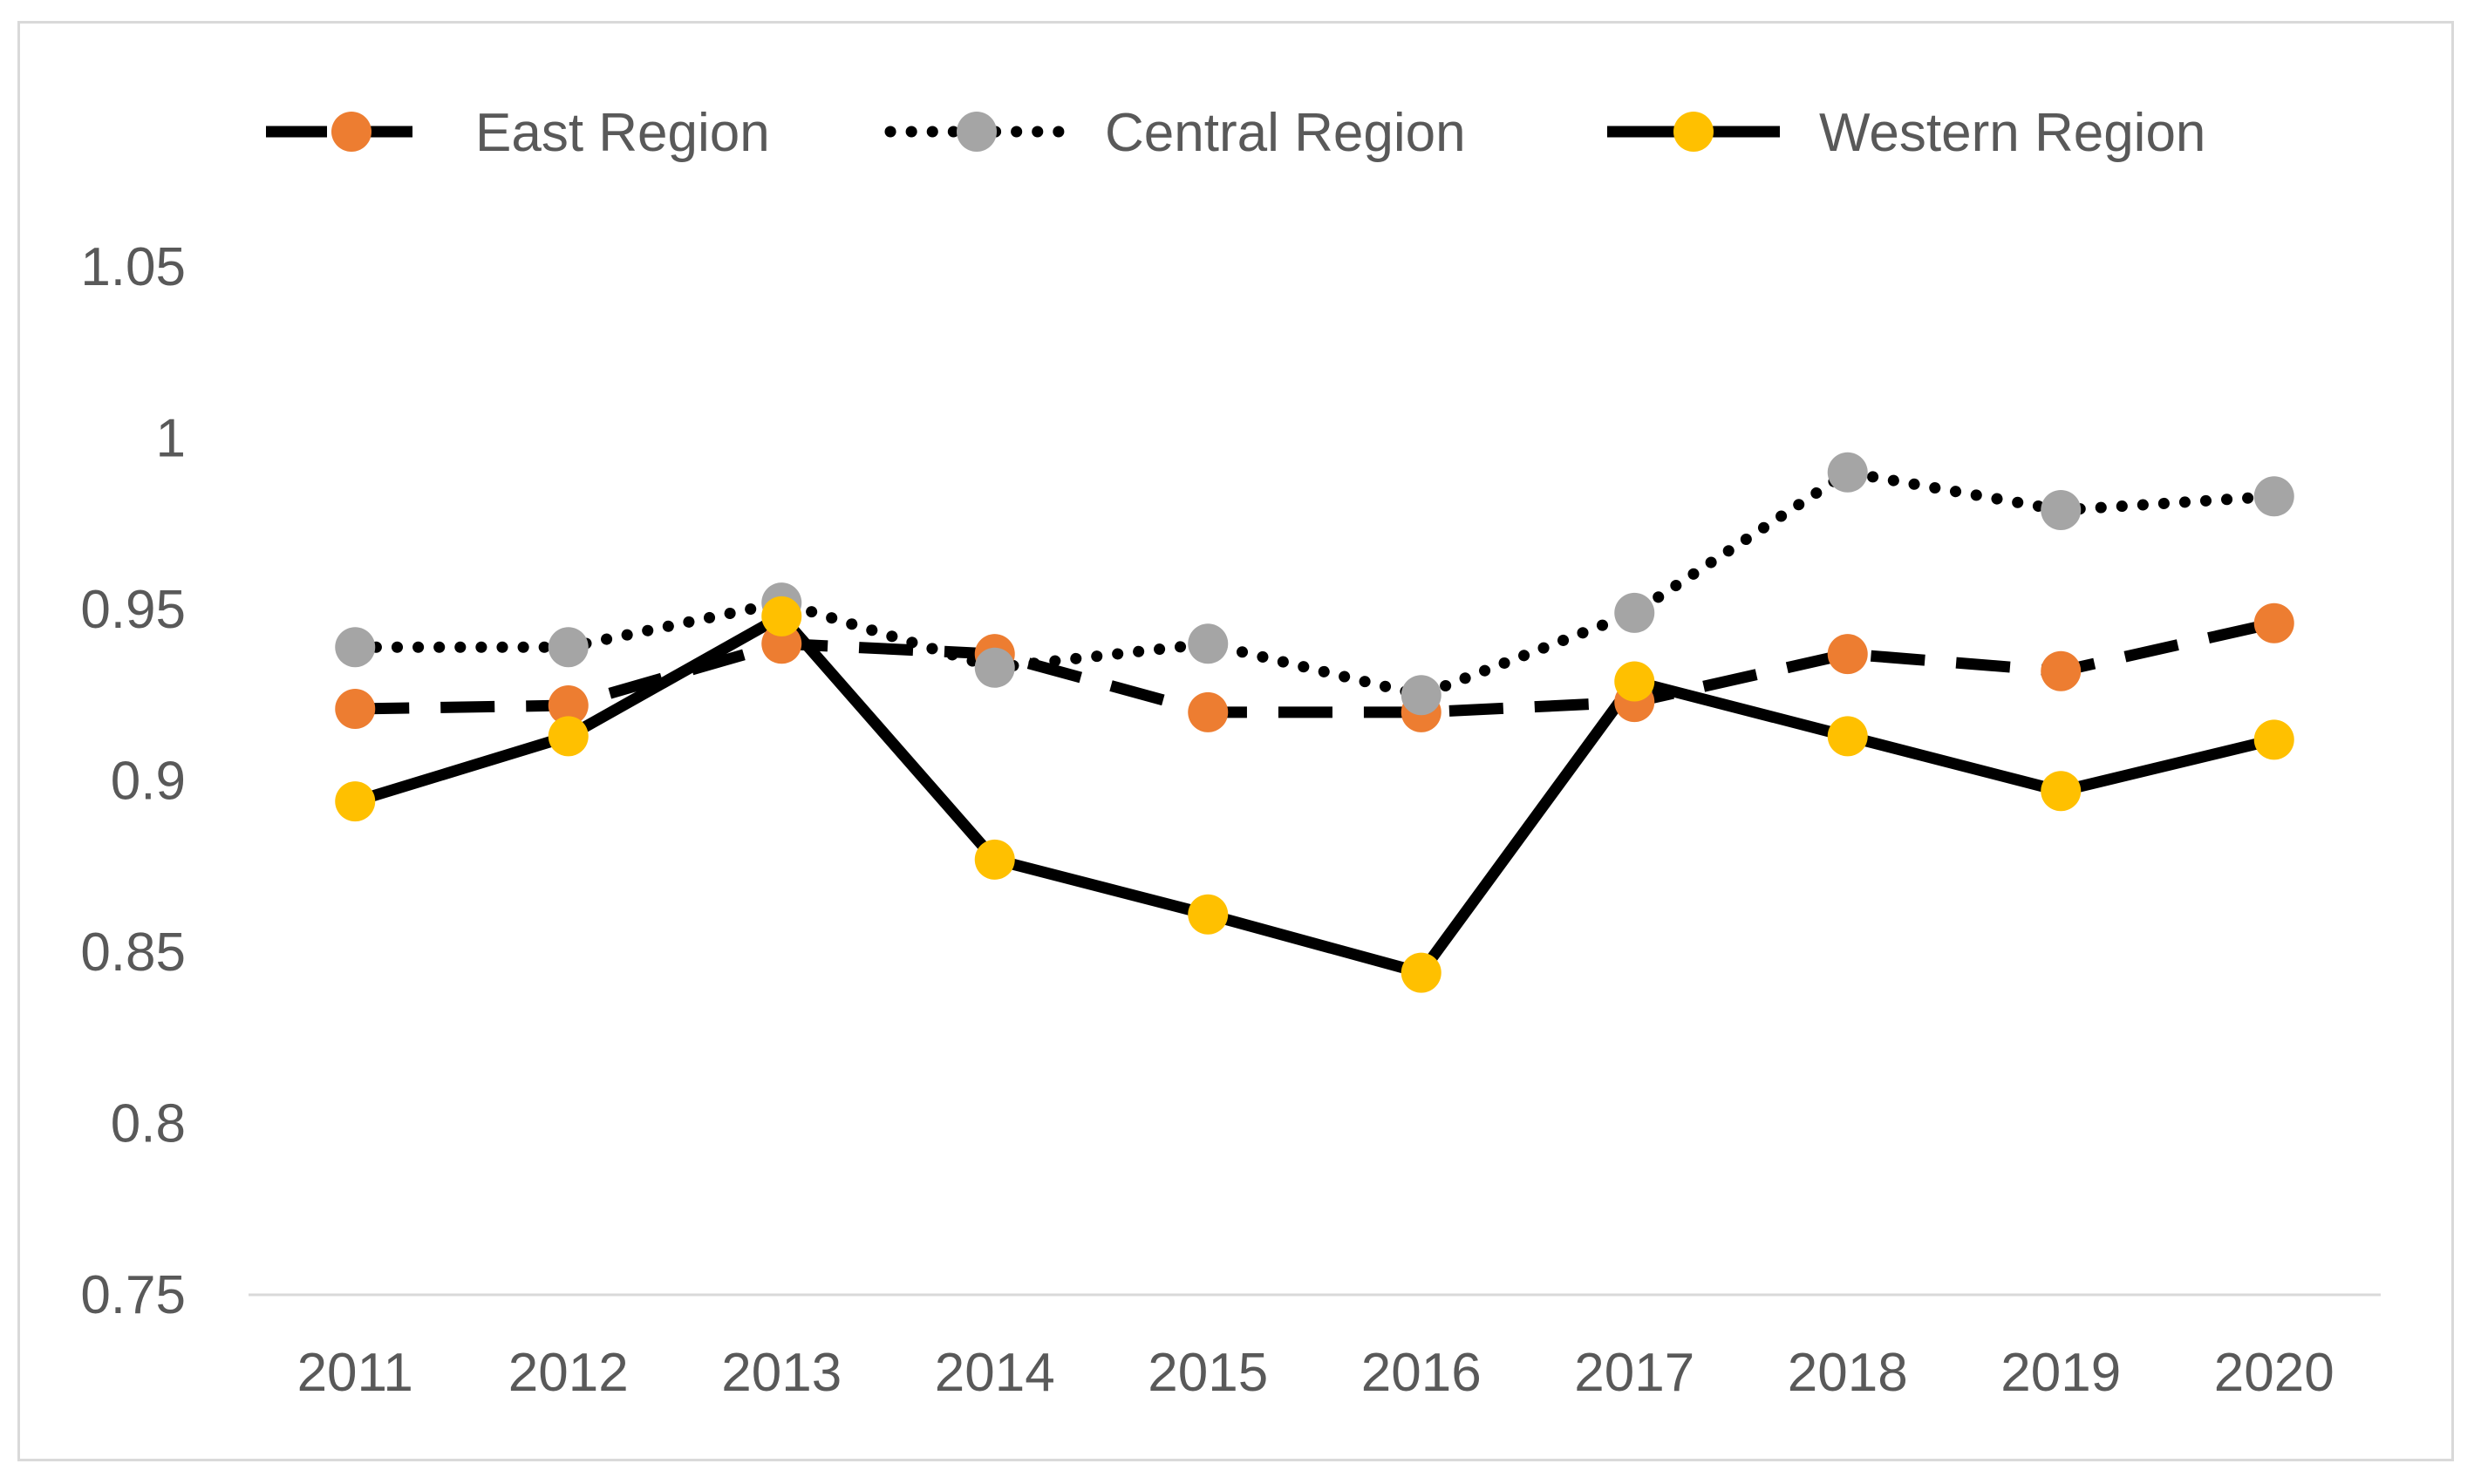 The width and height of the screenshot is (2474, 1484). Describe the element at coordinates (1315, 583) in the screenshot. I see `series-line-central-region` at that location.